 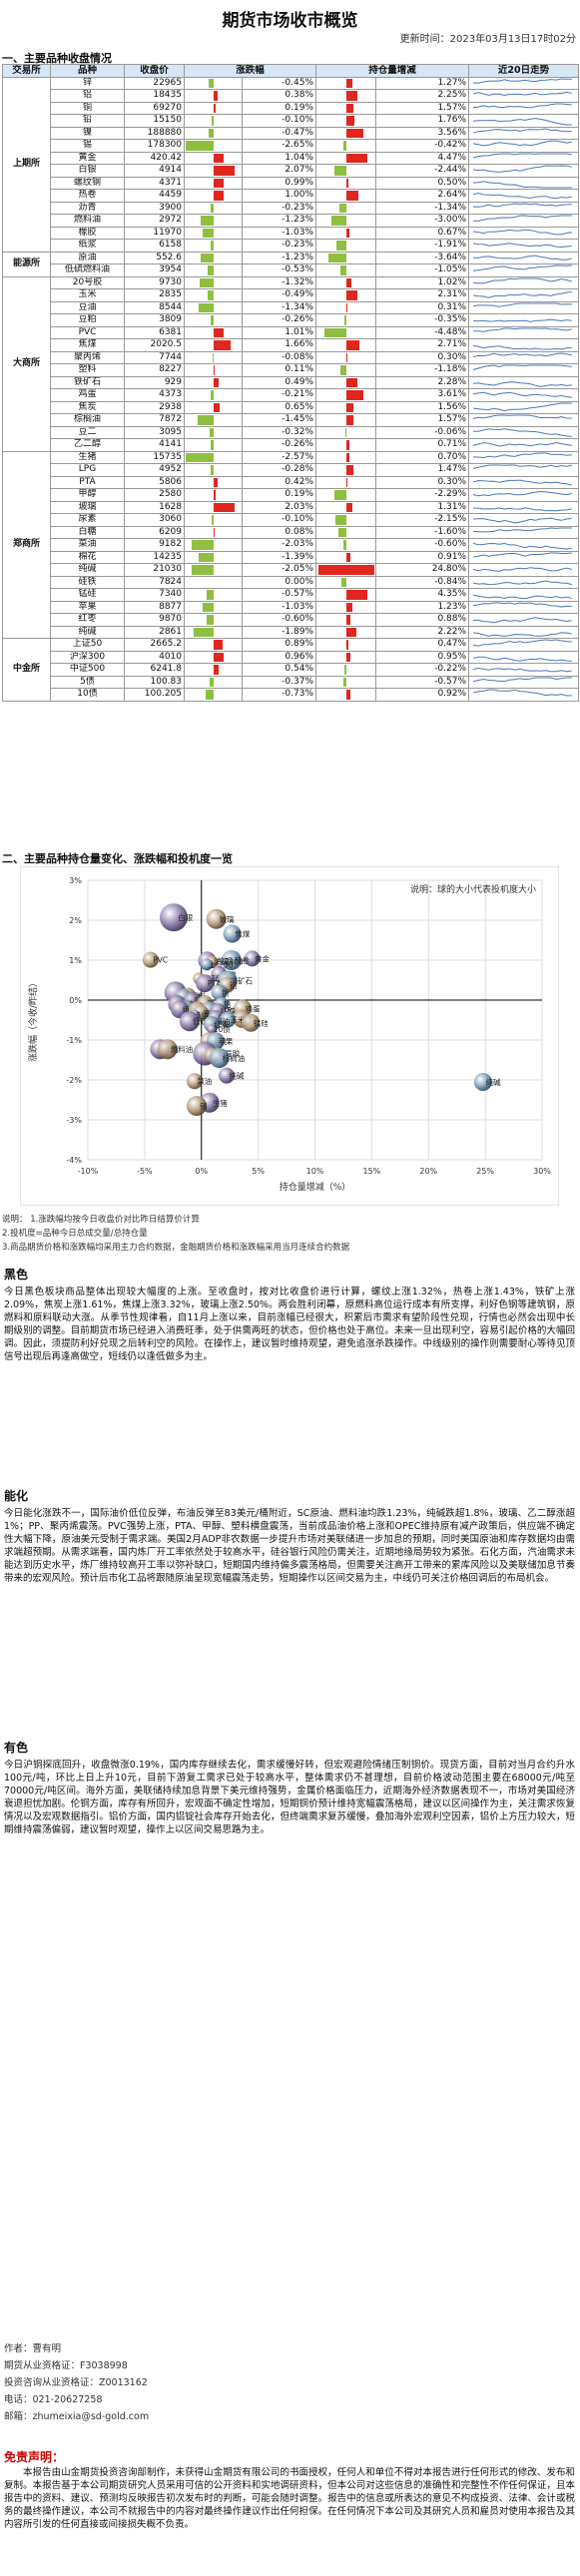 What do you see at coordinates (291, 246) in the screenshot?
I see `table-row: 纸浆 6158 -0.23% -1.91%` at bounding box center [291, 246].